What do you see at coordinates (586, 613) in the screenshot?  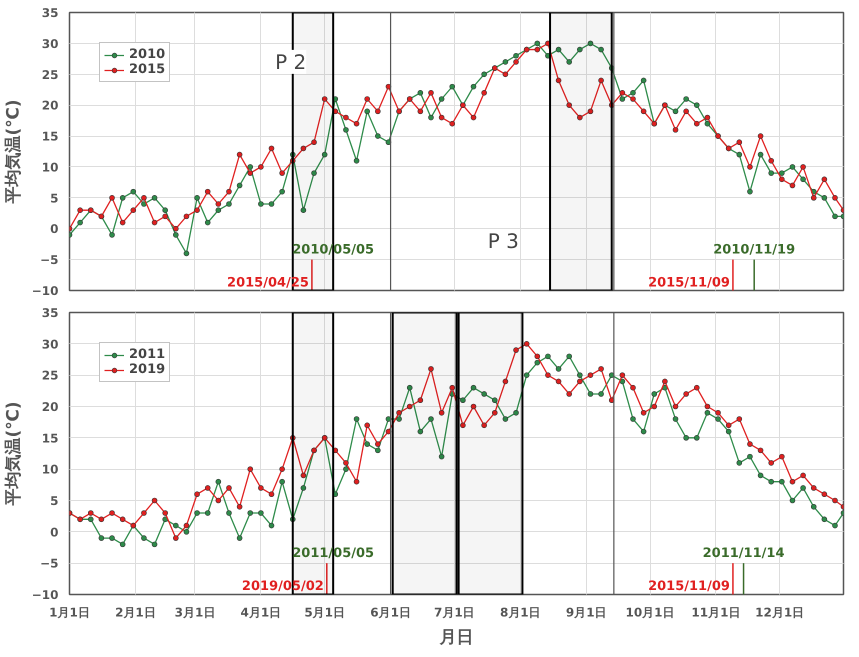 I see `x-tick-label: 9月1日` at bounding box center [586, 613].